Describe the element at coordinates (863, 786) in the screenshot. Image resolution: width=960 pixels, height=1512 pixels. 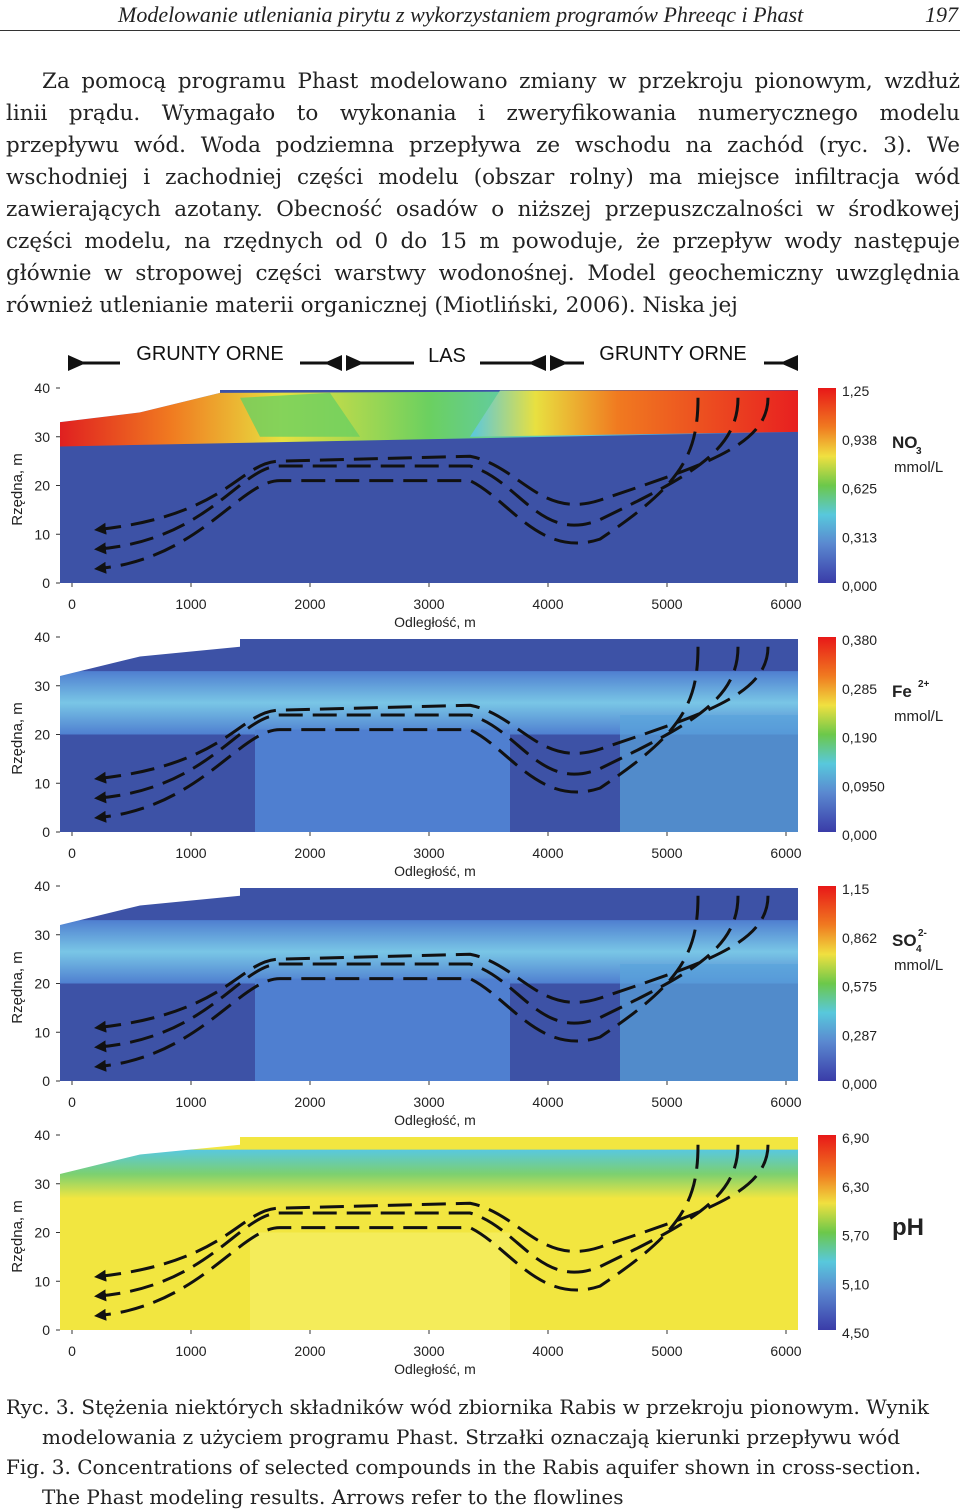
I see `scale-value: 0,0950` at that location.